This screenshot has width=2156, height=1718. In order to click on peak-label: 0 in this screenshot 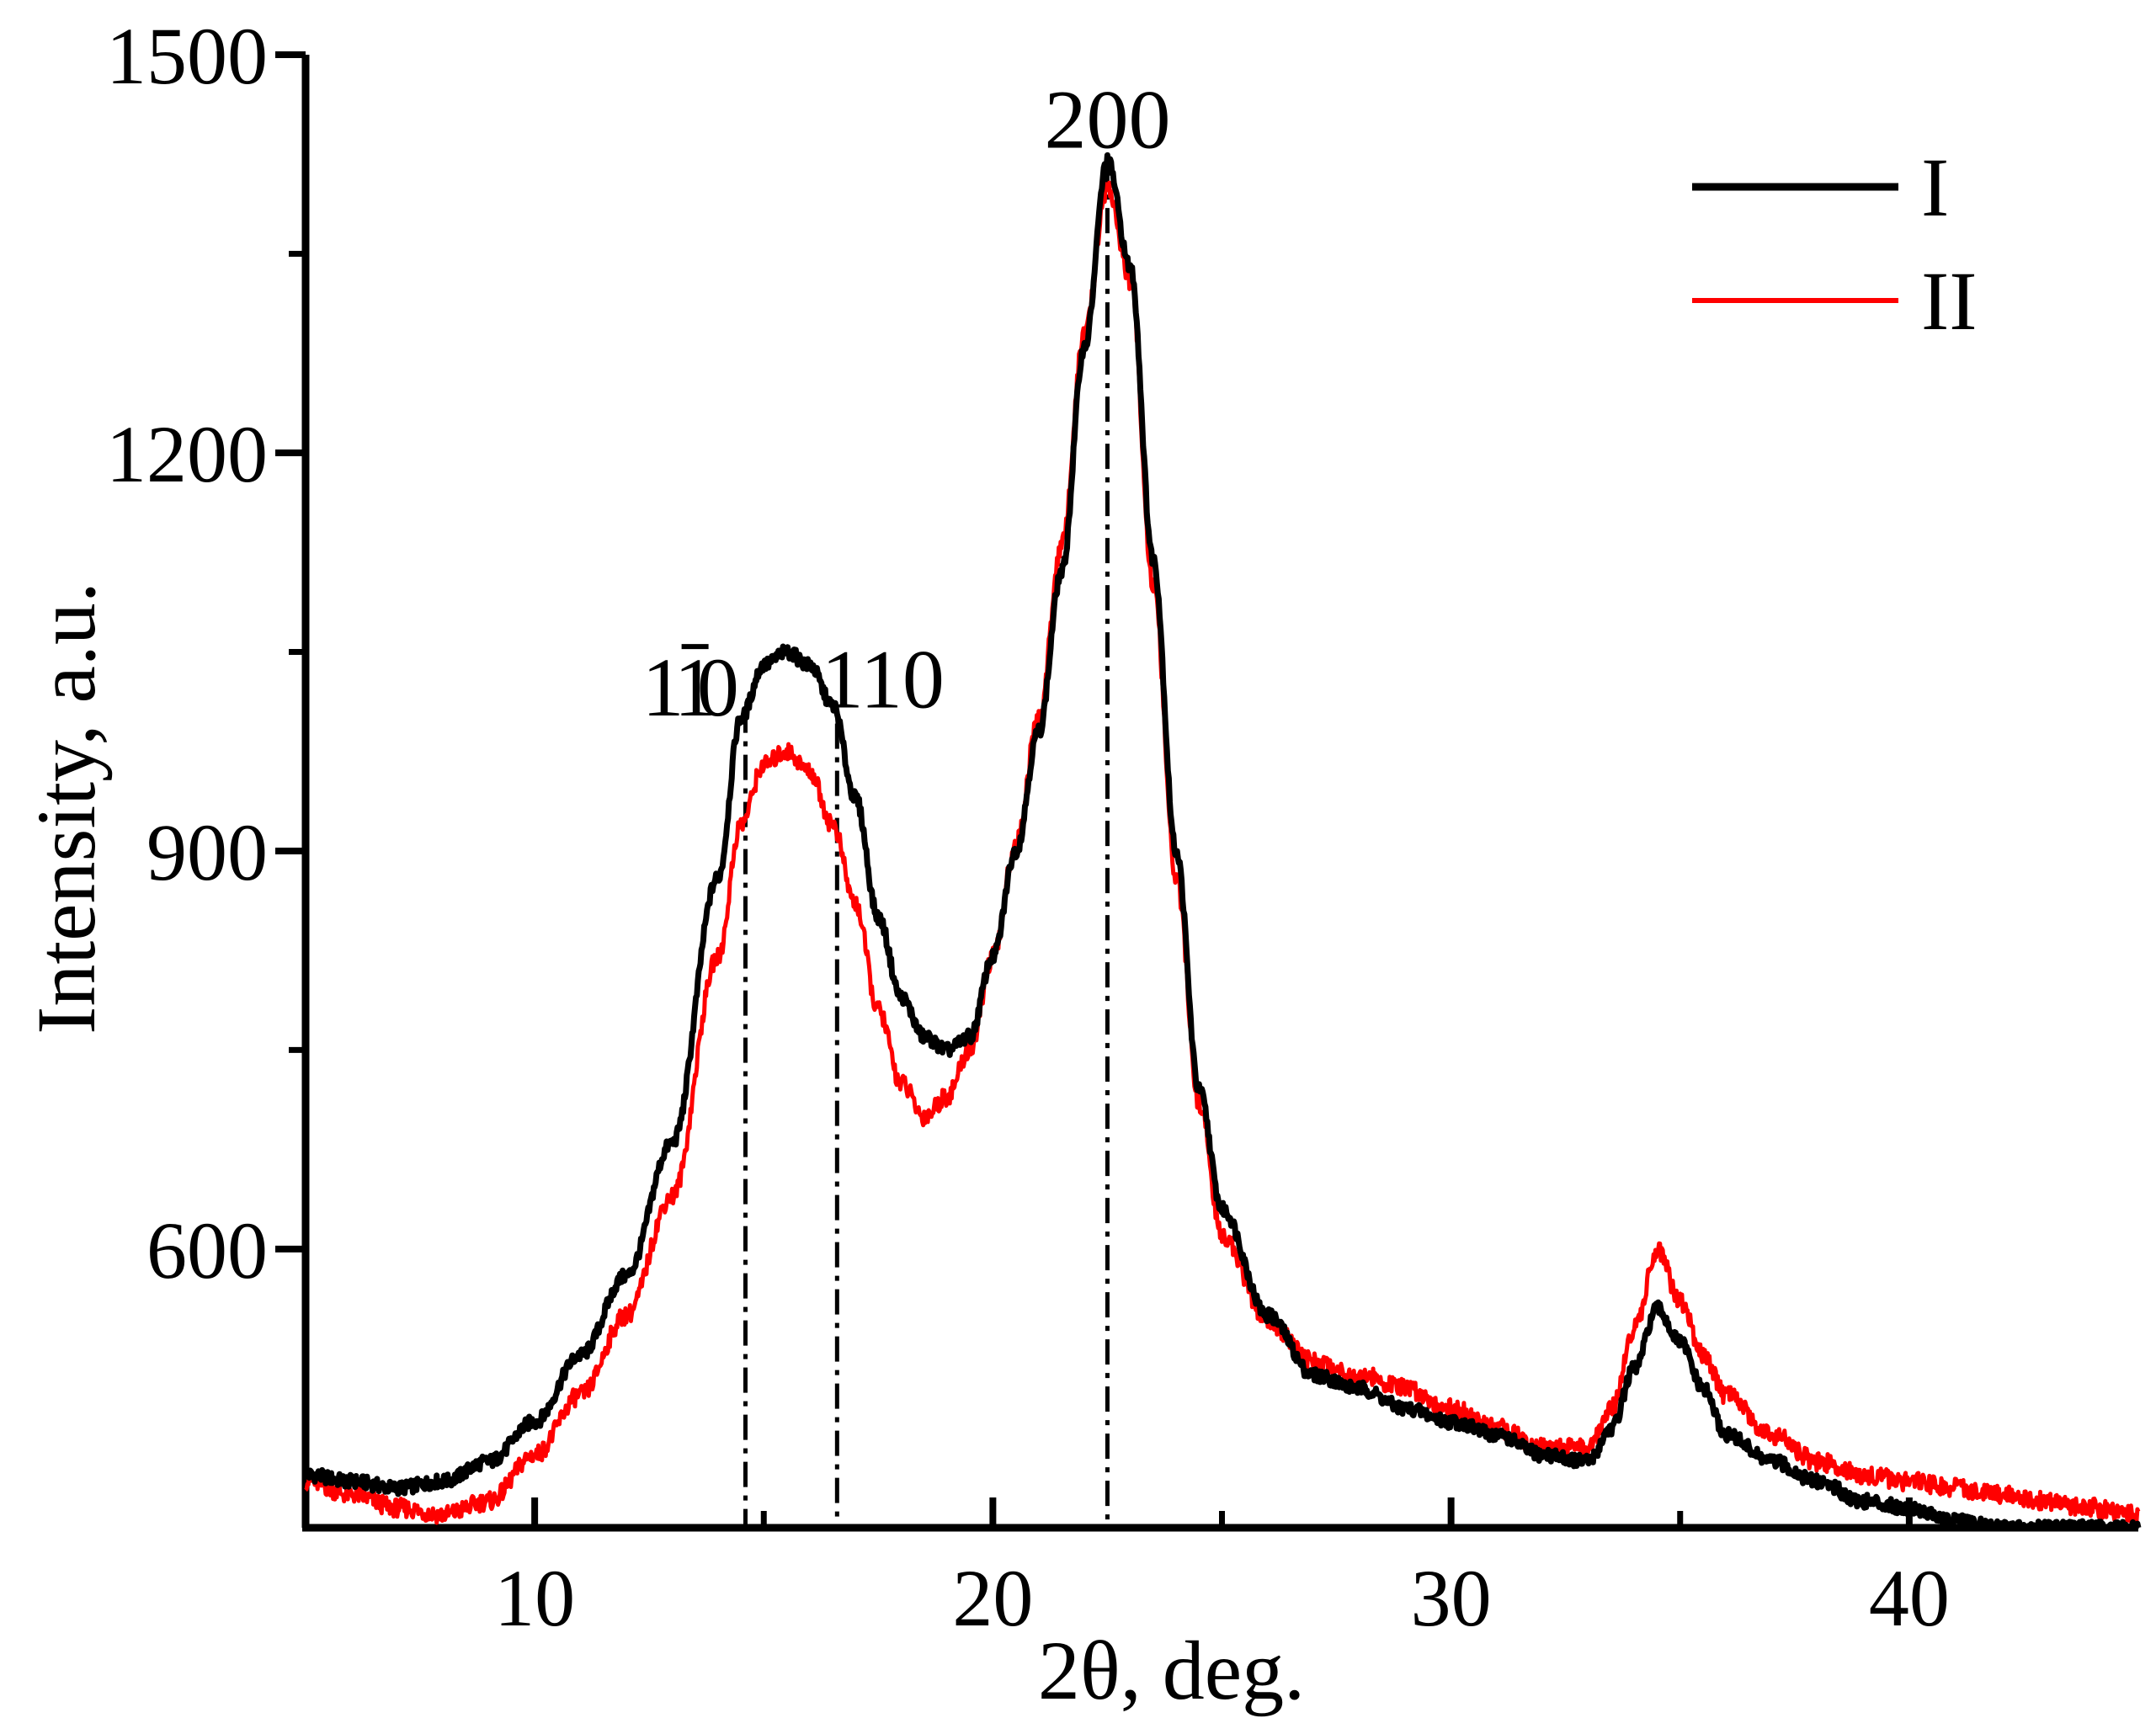, I will do `click(718, 687)`.